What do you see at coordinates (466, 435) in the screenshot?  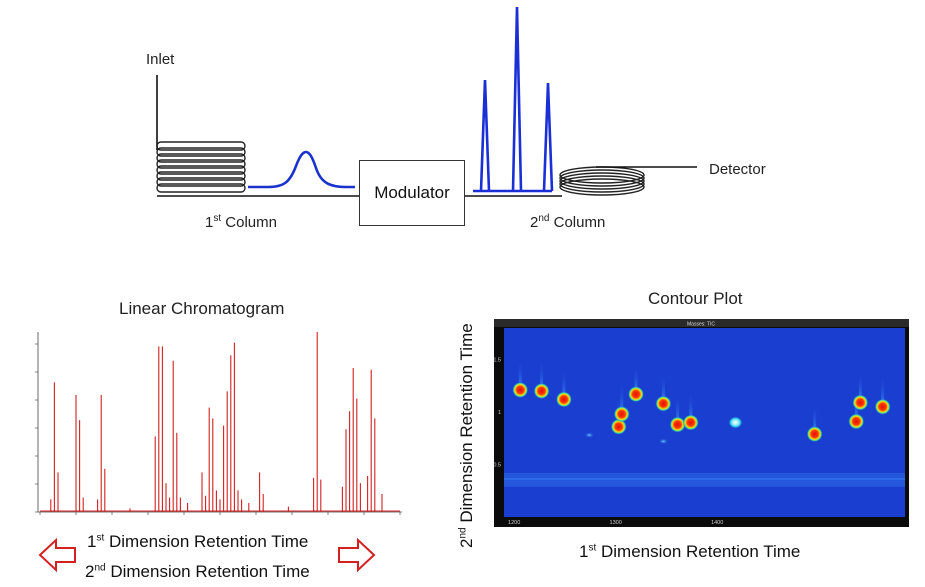 I see `contour-y-axis-label: 2nd Dimension Retention Time` at bounding box center [466, 435].